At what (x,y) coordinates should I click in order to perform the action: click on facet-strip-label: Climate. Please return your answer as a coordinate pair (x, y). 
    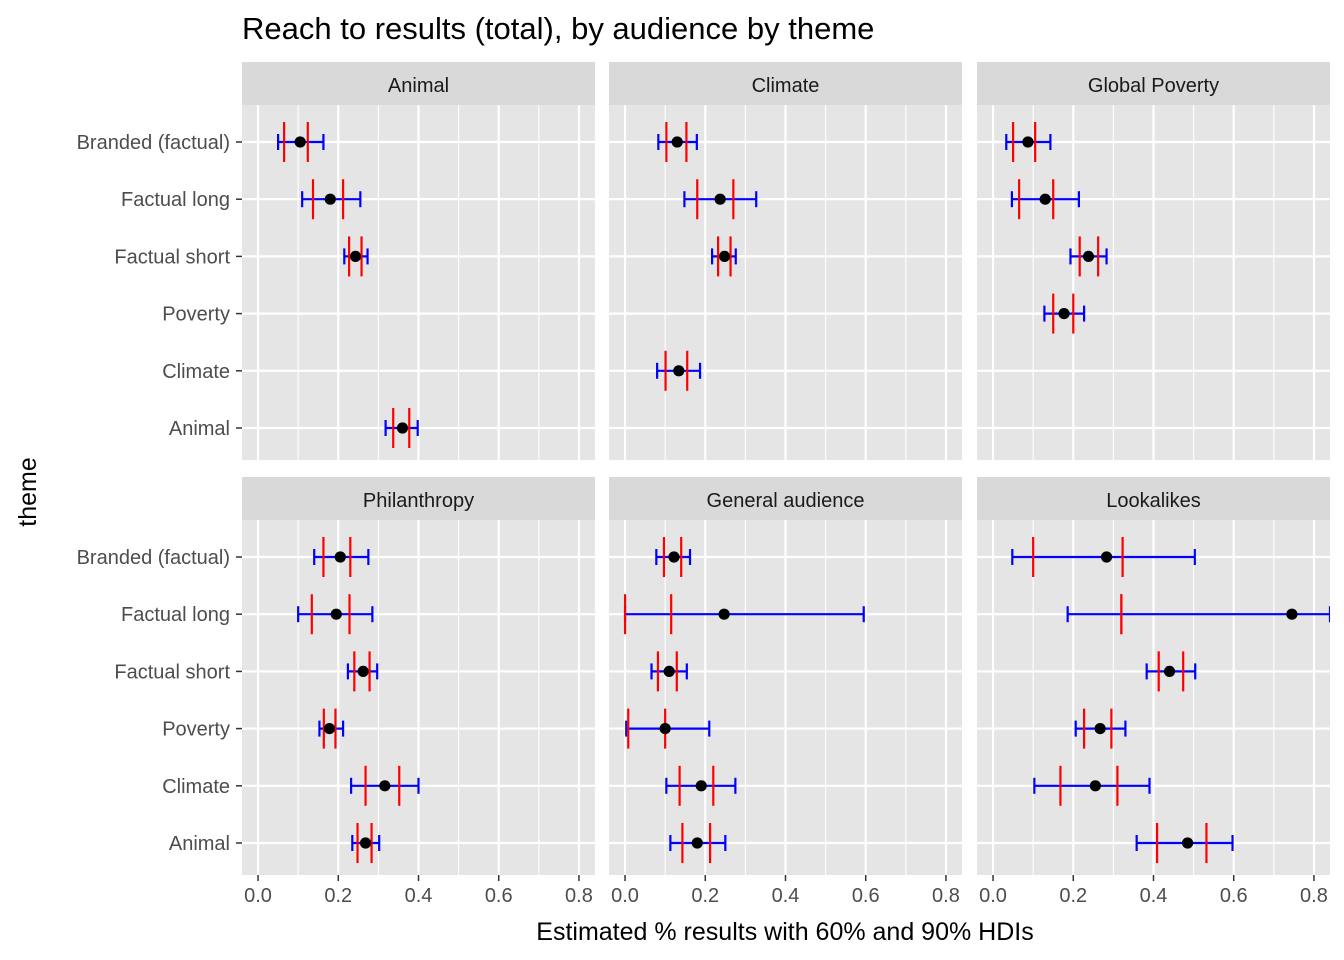
    Looking at the image, I should click on (786, 86).